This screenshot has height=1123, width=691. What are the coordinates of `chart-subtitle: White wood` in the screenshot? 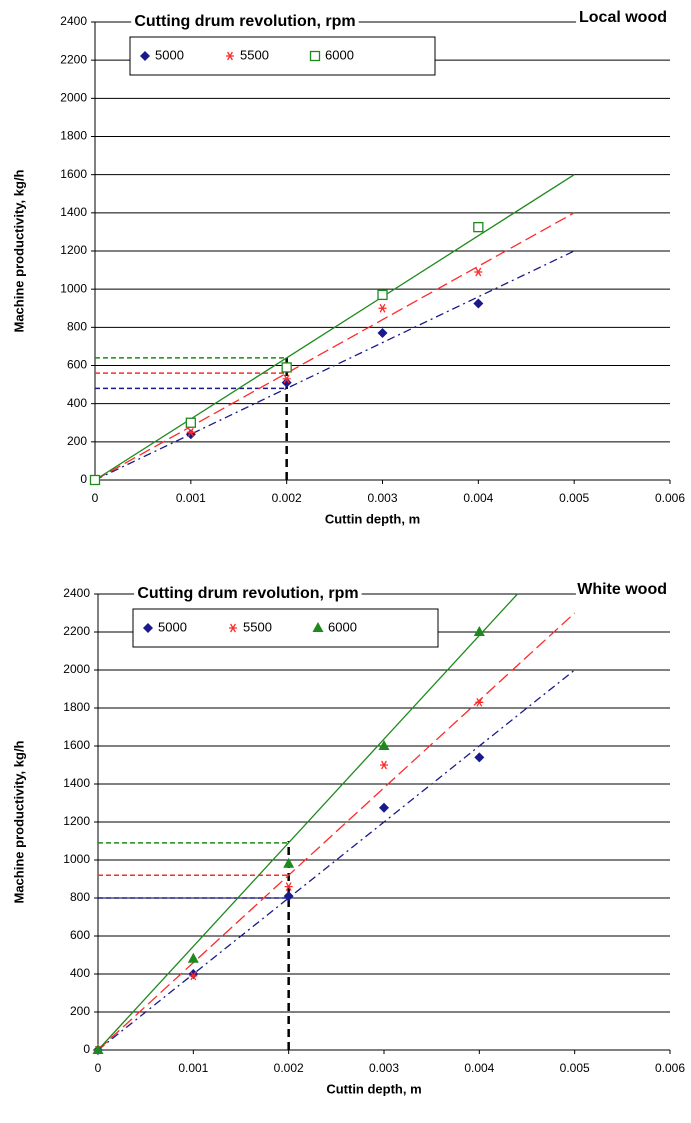 It's located at (622, 589).